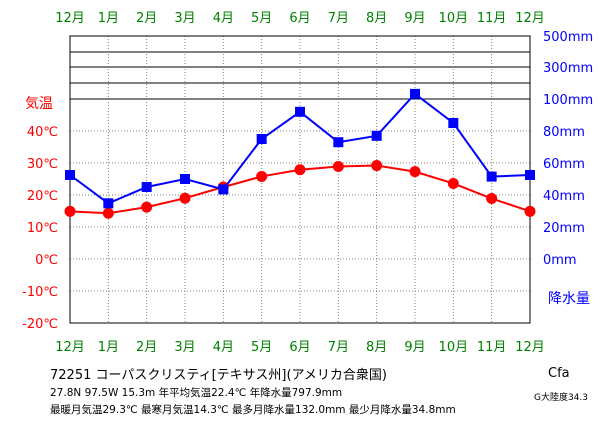 The height and width of the screenshot is (425, 611). Describe the element at coordinates (196, 393) in the screenshot. I see `station-stats-line1: 27.8N 97.5W 15.3m 年平均気温22.4℃ 年降水量797.9mm` at that location.